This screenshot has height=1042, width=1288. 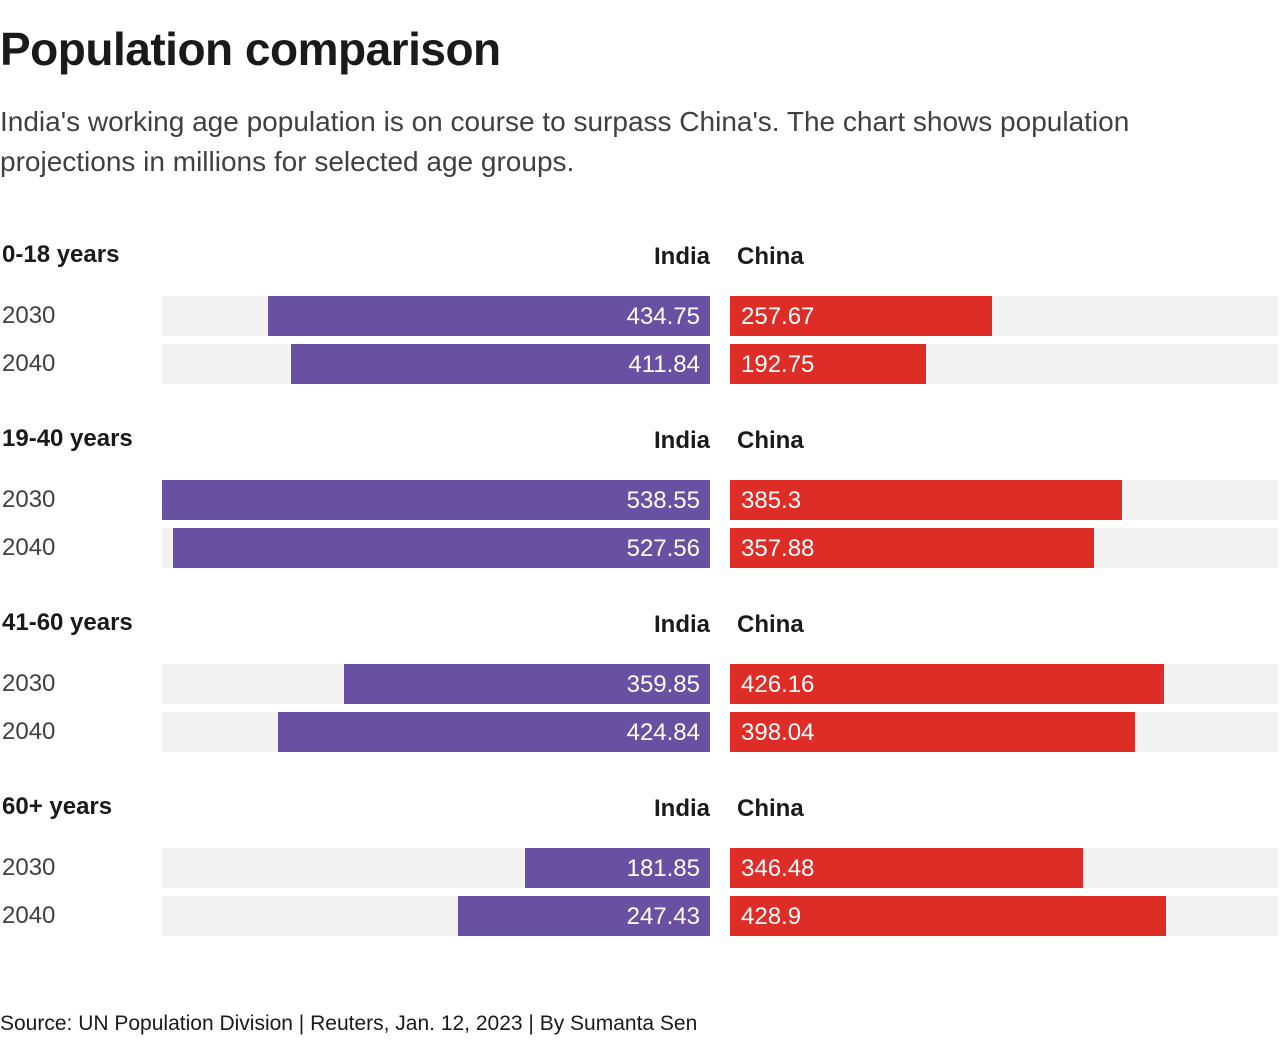 What do you see at coordinates (663, 916) in the screenshot?
I see `india-value-label: 247.43` at bounding box center [663, 916].